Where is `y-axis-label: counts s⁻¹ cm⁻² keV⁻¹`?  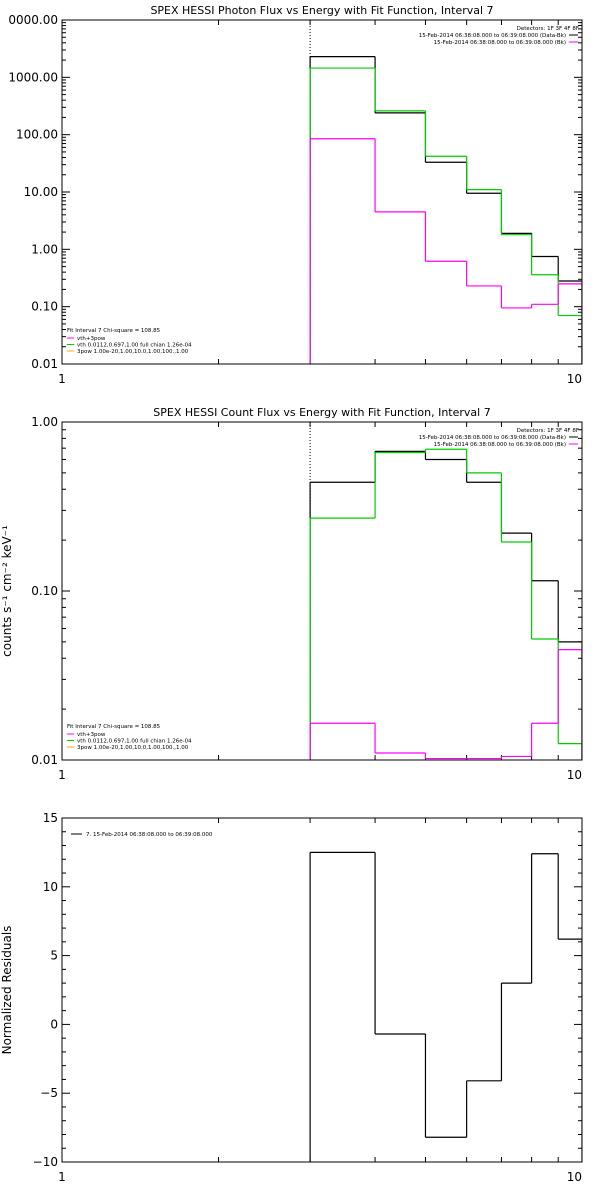 y-axis-label: counts s⁻¹ cm⁻² keV⁻¹ is located at coordinates (7, 591).